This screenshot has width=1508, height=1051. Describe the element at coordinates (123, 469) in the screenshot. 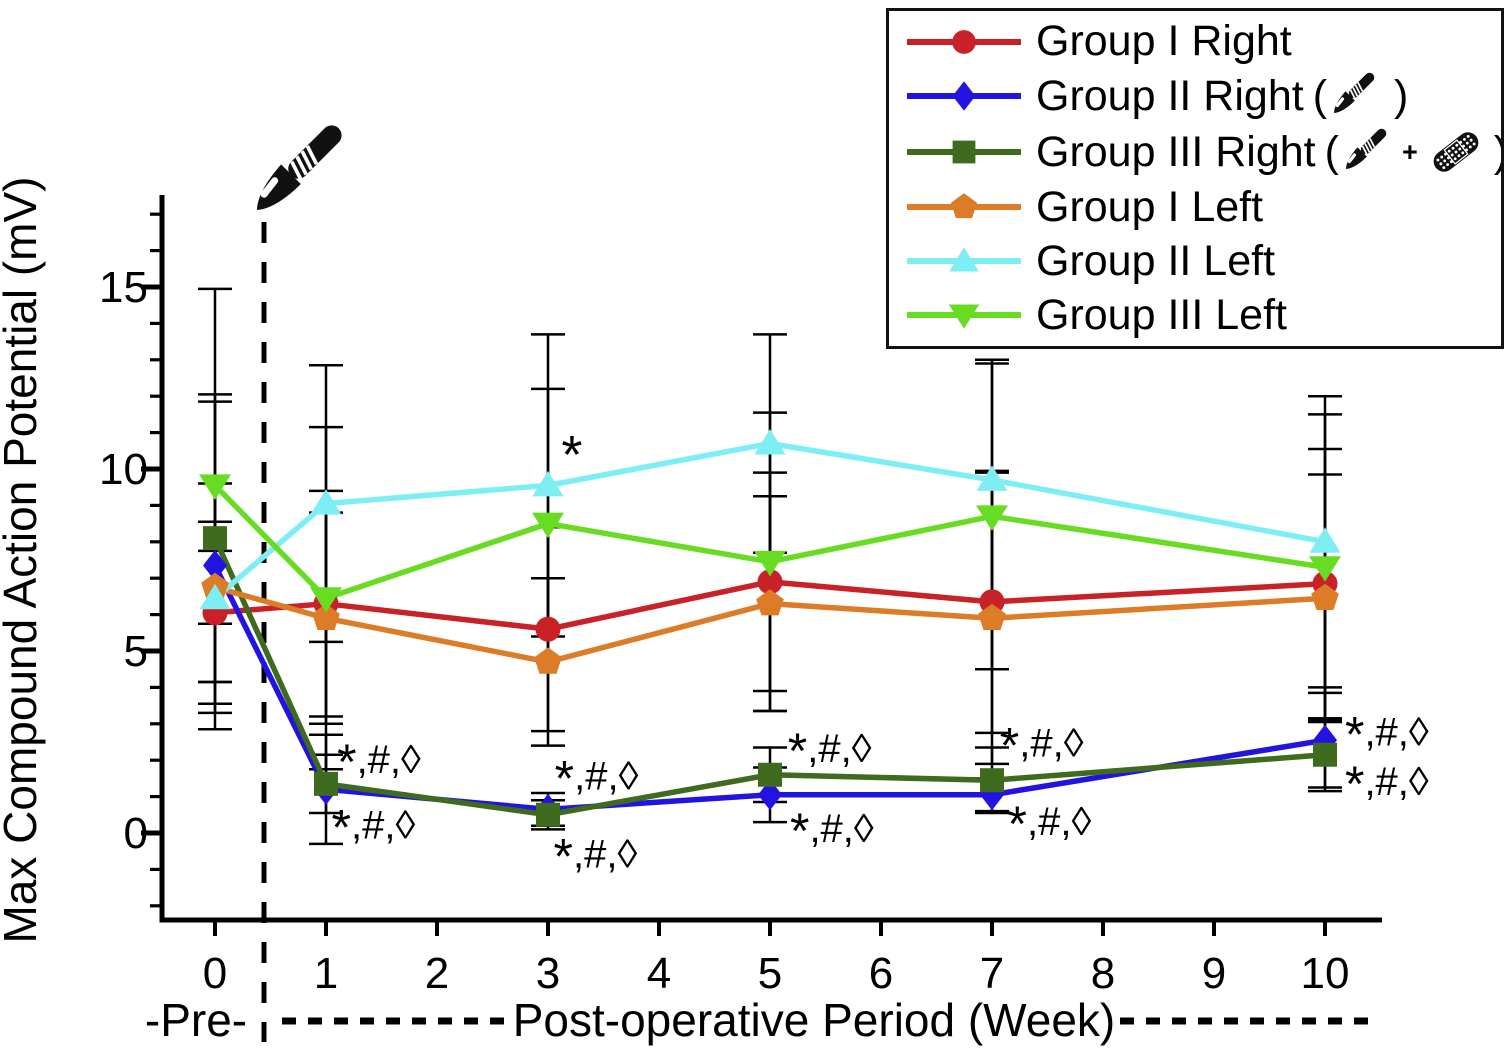

I see `y-tick-label: 10` at that location.